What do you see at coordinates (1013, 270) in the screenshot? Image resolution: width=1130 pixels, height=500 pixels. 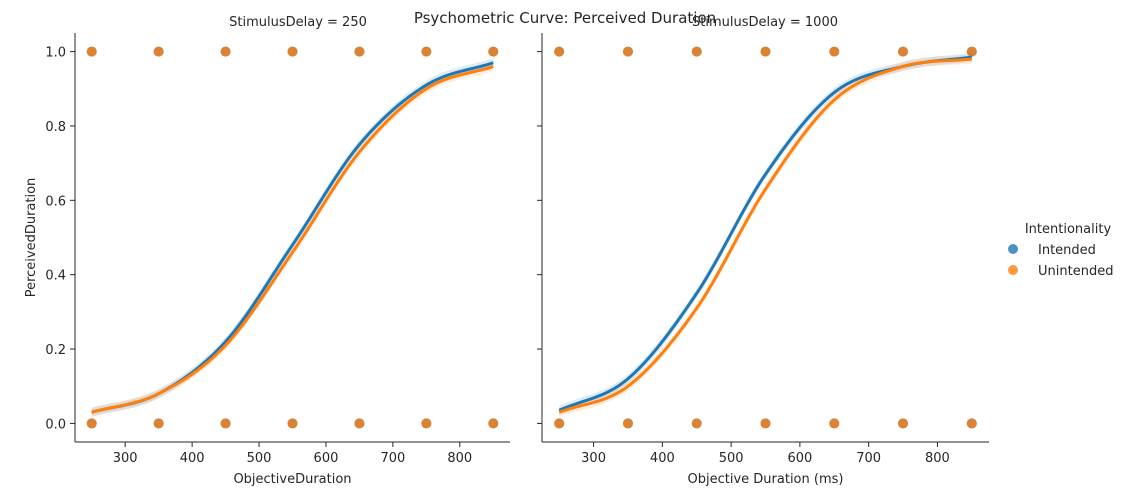 I see `legend-marker-unintended` at bounding box center [1013, 270].